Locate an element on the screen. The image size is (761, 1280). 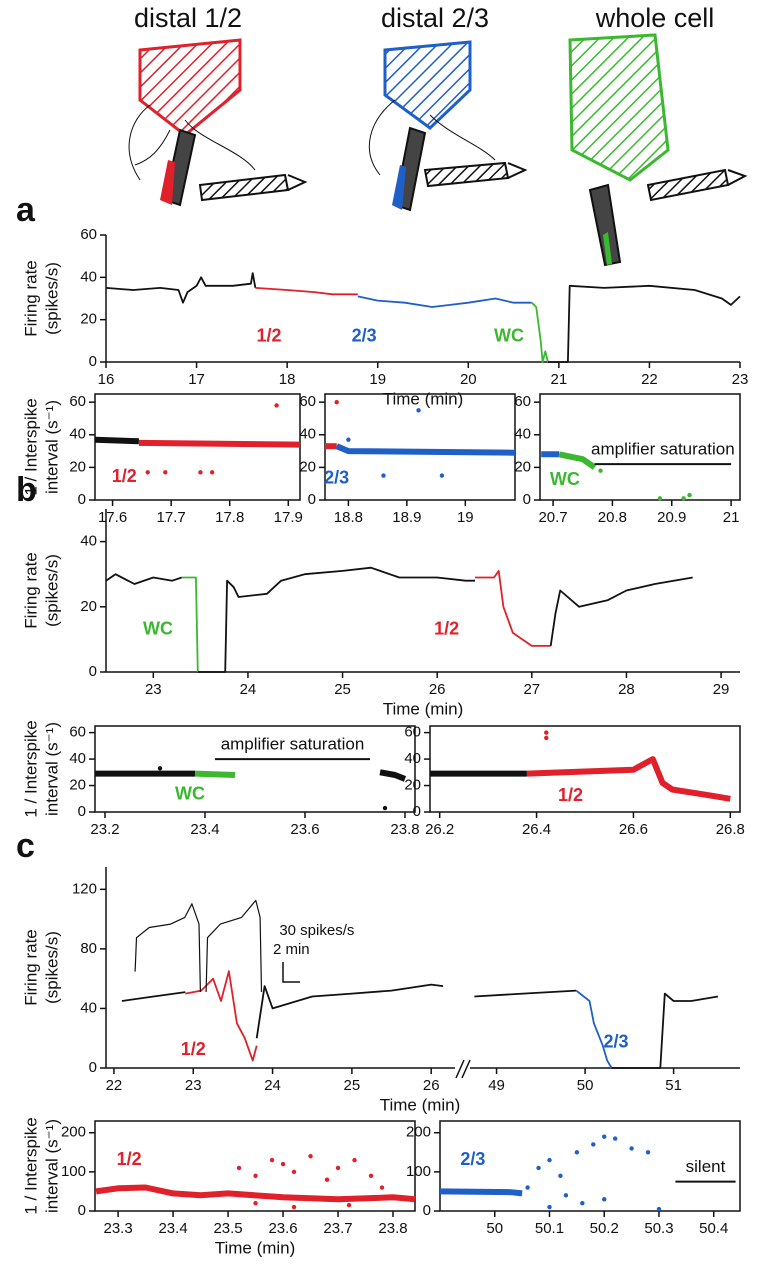
x-tick-label: 50.1 is located at coordinates (549, 1228).